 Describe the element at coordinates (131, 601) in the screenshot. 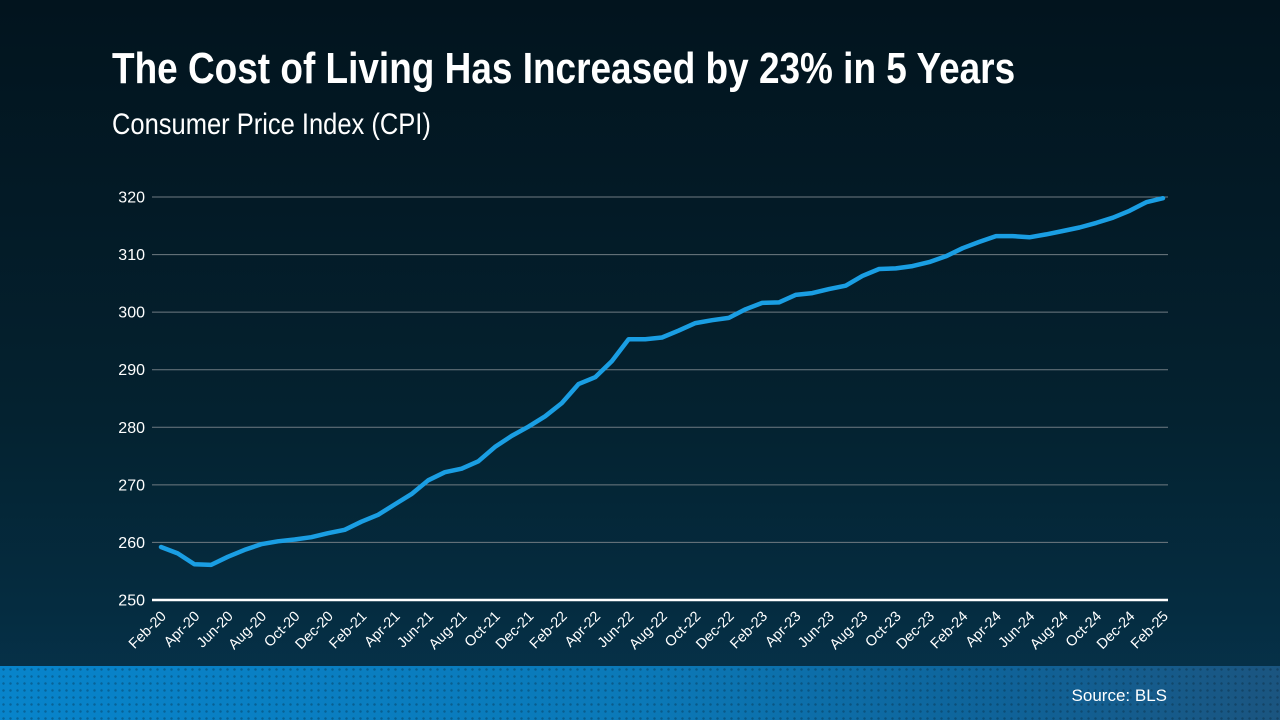

I see `y-axis-label: 250` at that location.